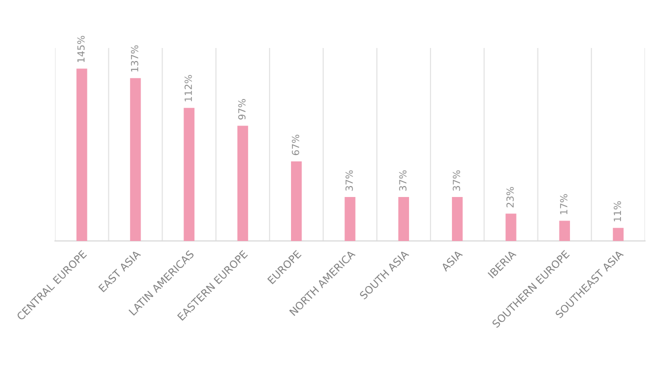  Describe the element at coordinates (618, 211) in the screenshot. I see `data-label: 11%` at that location.